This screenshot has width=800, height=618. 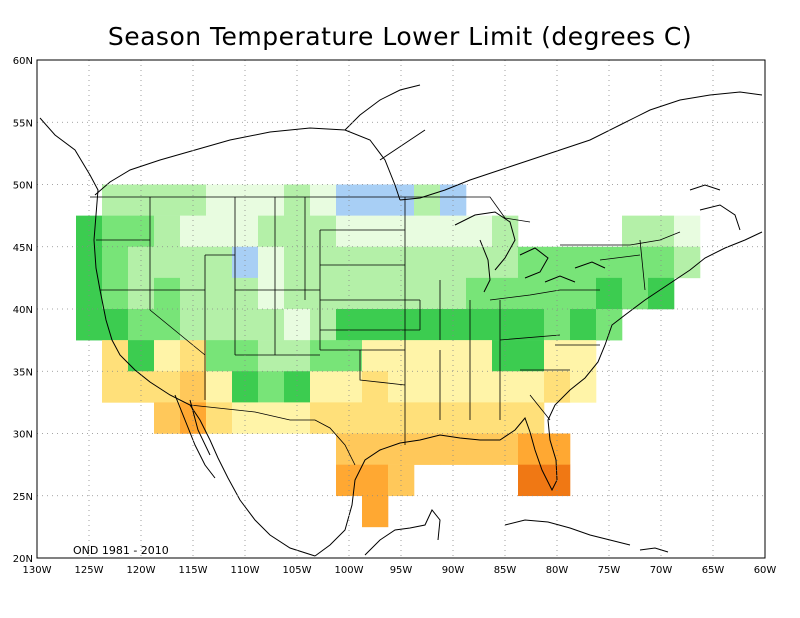 What do you see at coordinates (141, 570) in the screenshot?
I see `longitude-label: 120W` at bounding box center [141, 570].